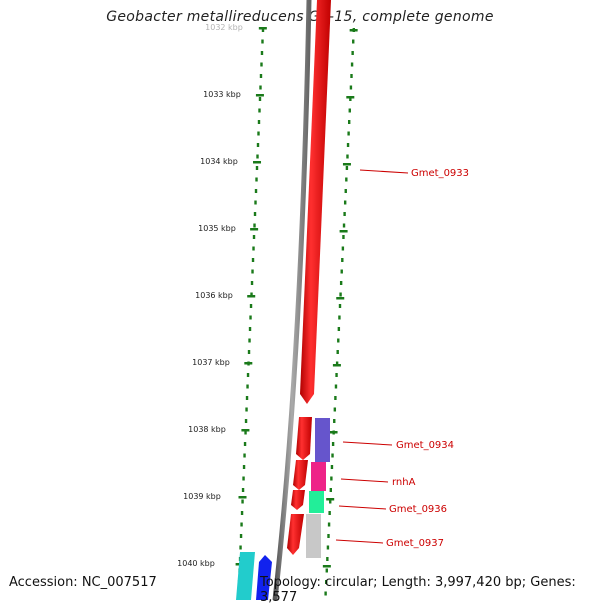 The height and width of the screenshot is (605, 600). What do you see at coordinates (222, 94) in the screenshot?
I see `scale-label: 1033 kbp` at bounding box center [222, 94].